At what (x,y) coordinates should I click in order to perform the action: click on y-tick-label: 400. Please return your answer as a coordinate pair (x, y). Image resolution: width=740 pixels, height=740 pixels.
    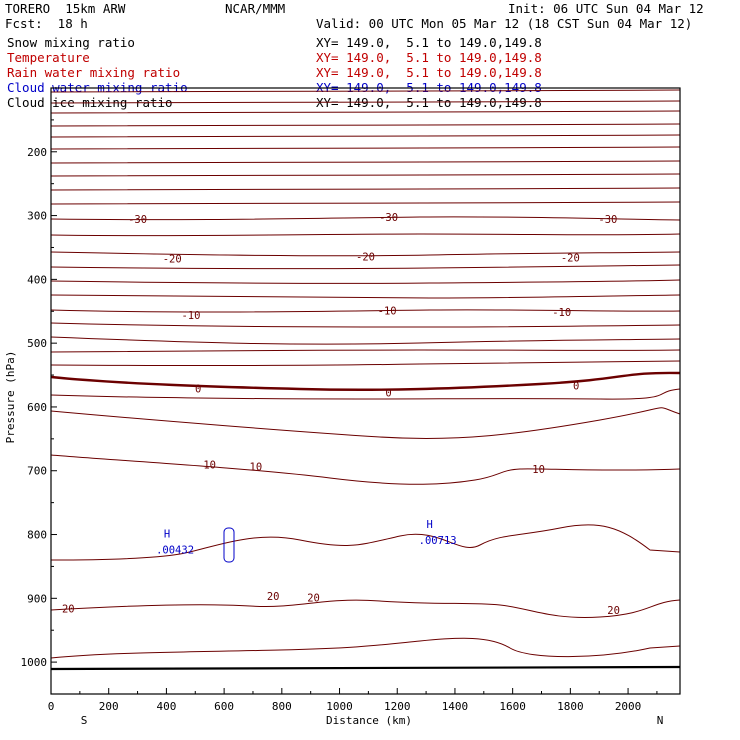
    Looking at the image, I should click on (37, 279).